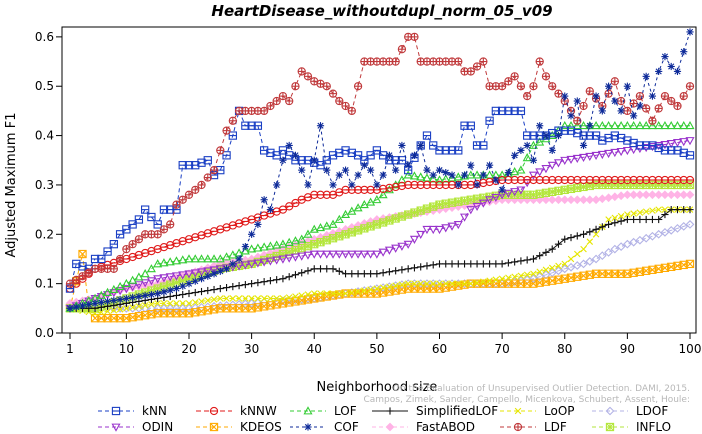 The height and width of the screenshot is (434, 702). Describe the element at coordinates (261, 427) in the screenshot. I see `legend-label: KDEOS` at that location.